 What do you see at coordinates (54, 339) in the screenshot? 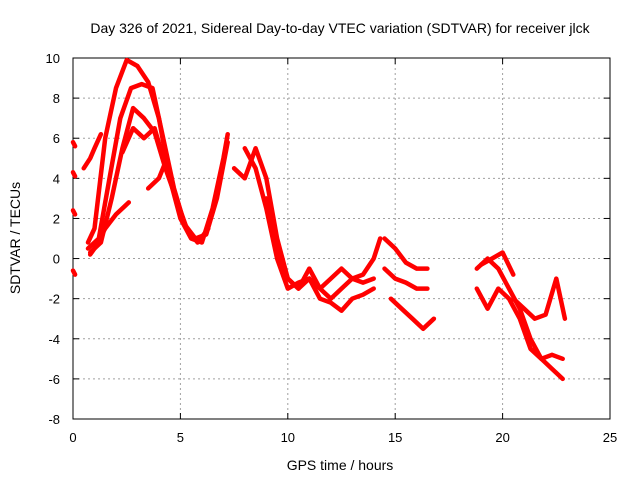
I see `y-tick-label: -4` at bounding box center [54, 339].